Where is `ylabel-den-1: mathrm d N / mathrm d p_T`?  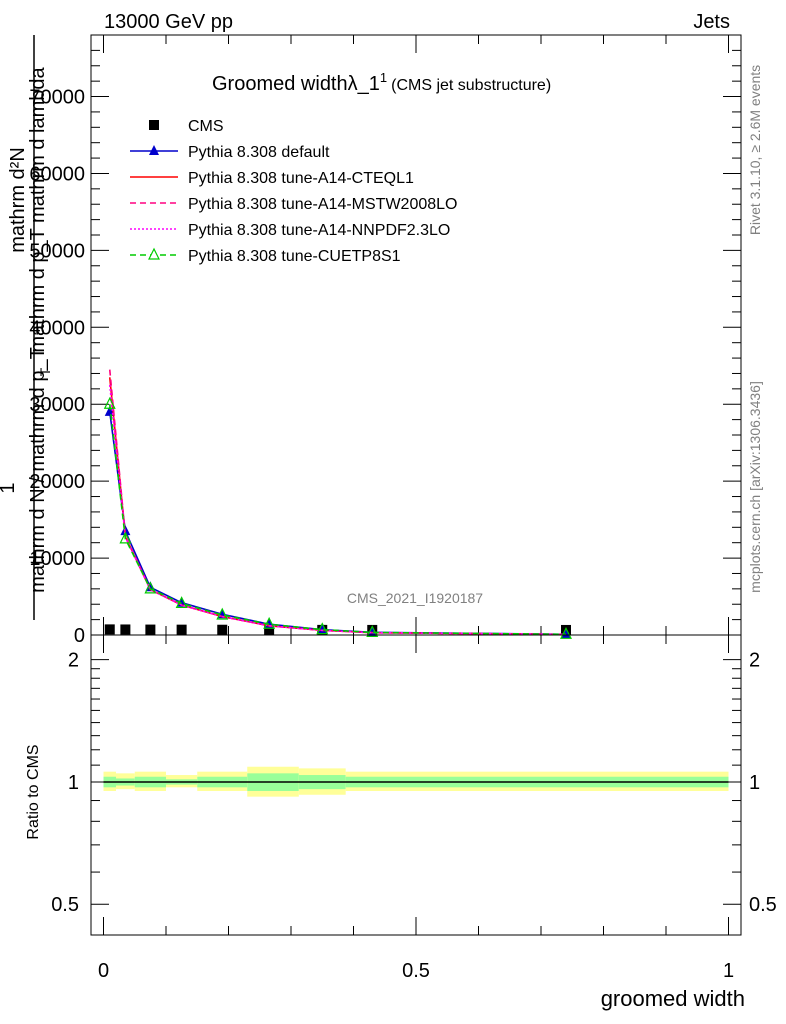 ylabel-den-1: mathrm d N / mathrm d p_T is located at coordinates (38, 470).